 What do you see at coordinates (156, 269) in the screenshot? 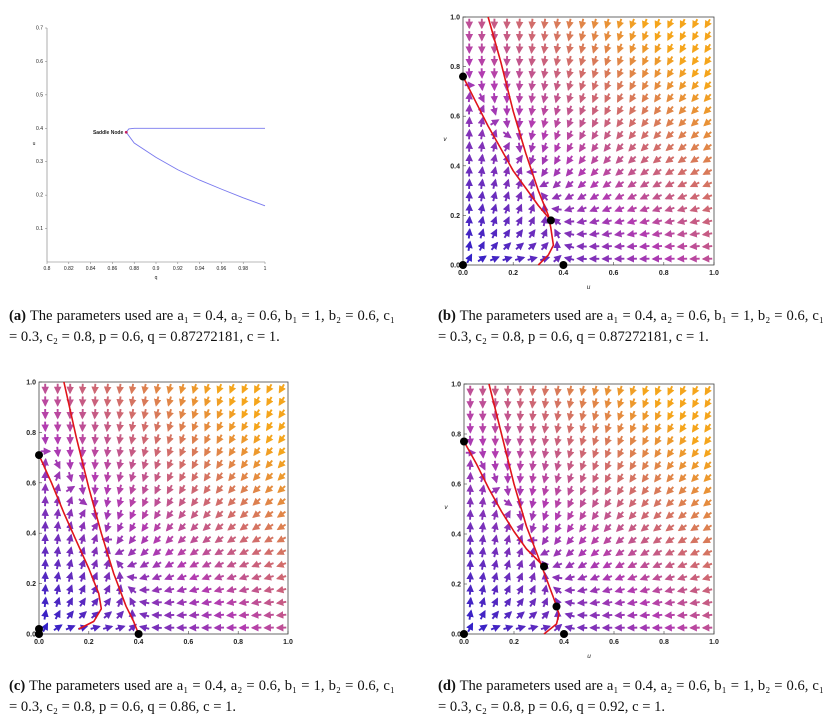
I see `x-tick-label: 0.9` at bounding box center [156, 269].